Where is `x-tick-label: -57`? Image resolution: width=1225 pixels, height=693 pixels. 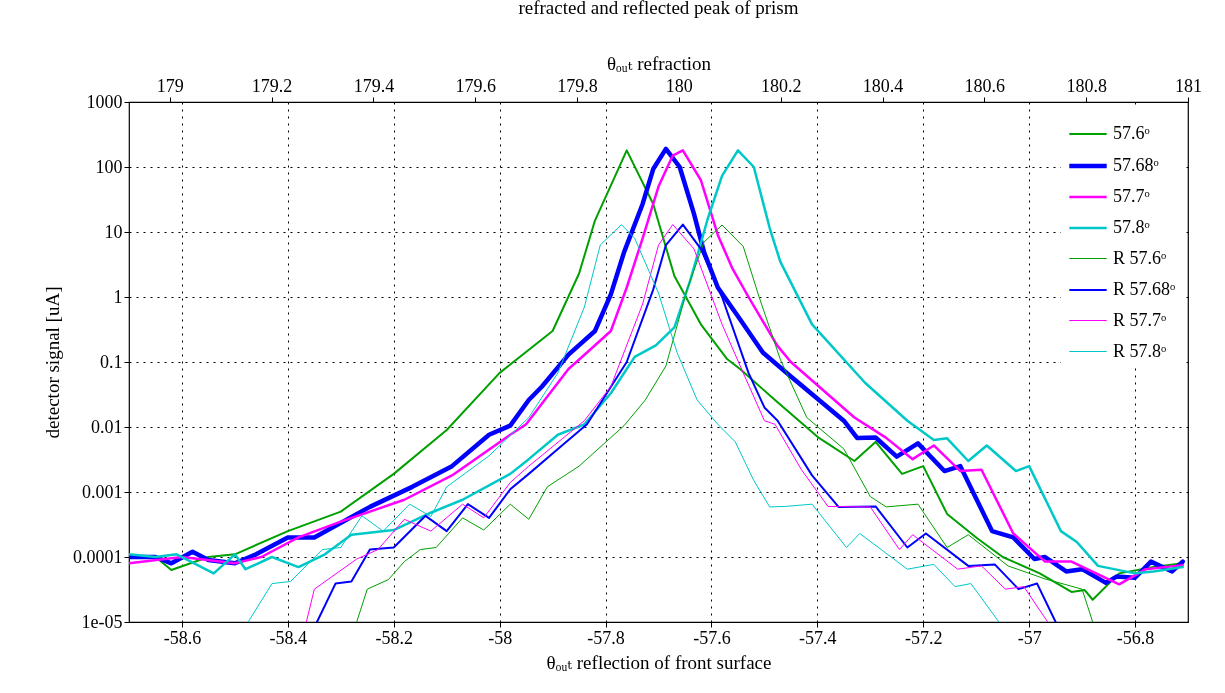
x-tick-label: -57 is located at coordinates (1029, 637).